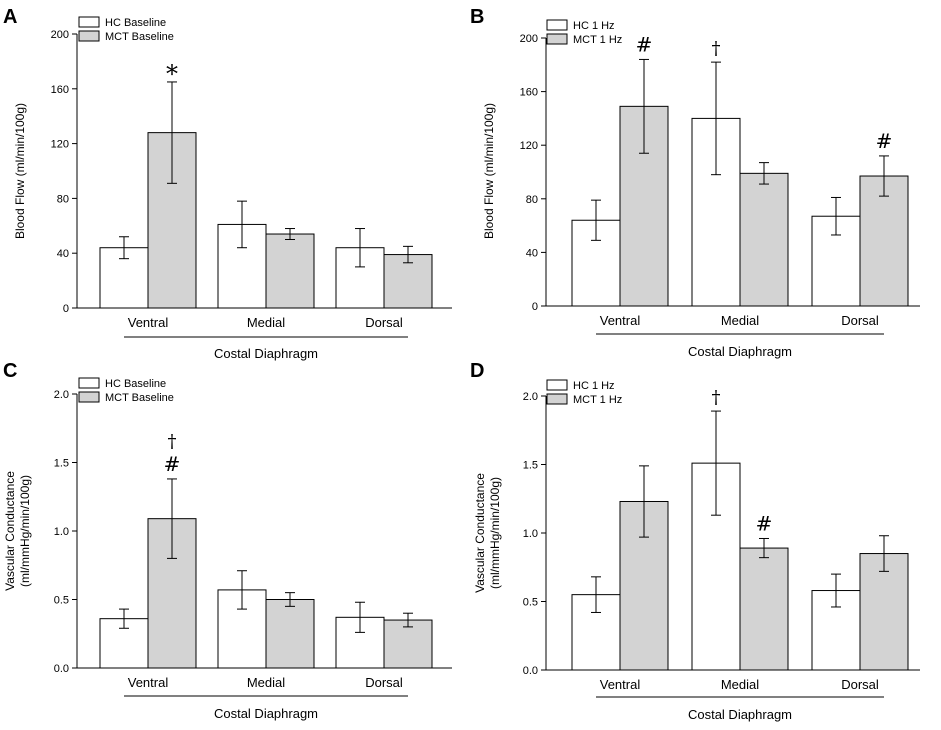 The height and width of the screenshot is (730, 941). Describe the element at coordinates (477, 371) in the screenshot. I see `panel-letter: D` at that location.